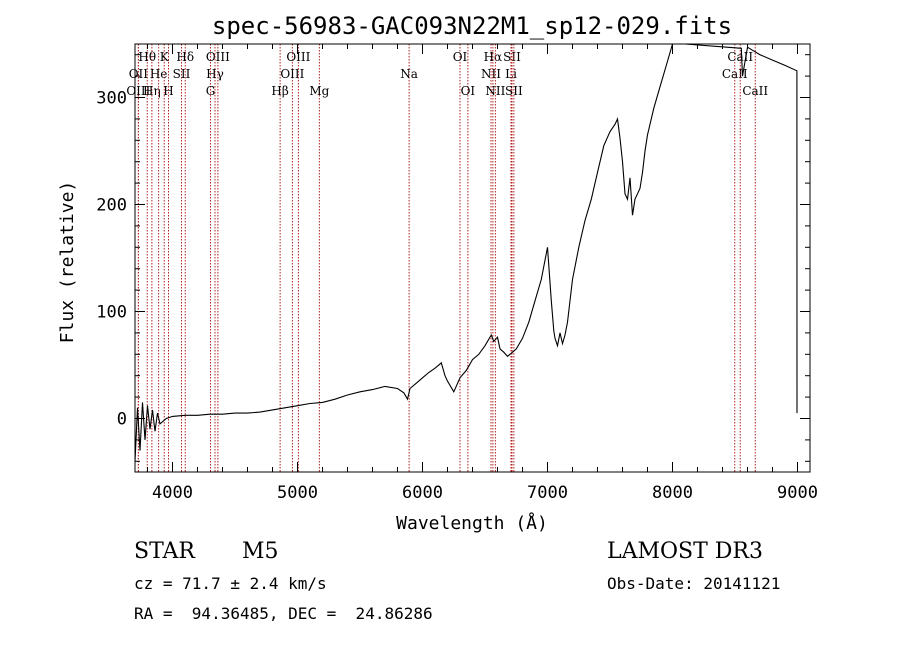  What do you see at coordinates (67, 262) in the screenshot?
I see `y-axis-label: Flux (relative)` at bounding box center [67, 262].